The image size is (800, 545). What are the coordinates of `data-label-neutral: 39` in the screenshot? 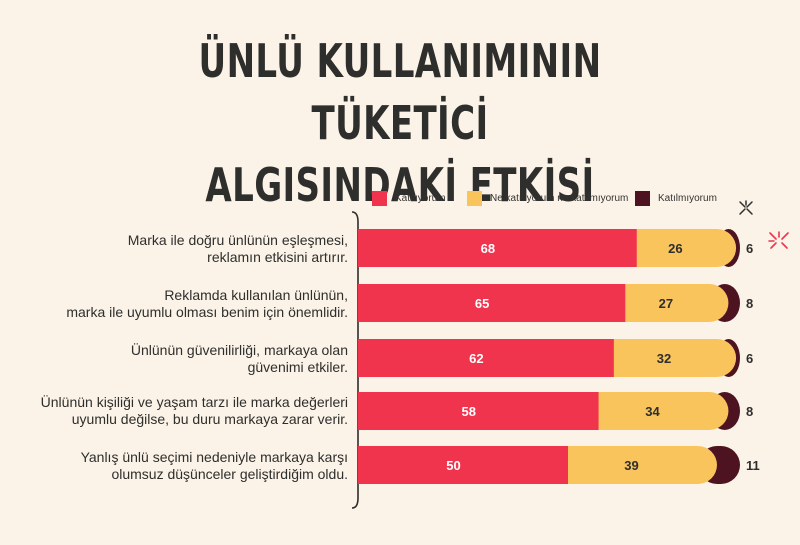 It's located at (631, 465).